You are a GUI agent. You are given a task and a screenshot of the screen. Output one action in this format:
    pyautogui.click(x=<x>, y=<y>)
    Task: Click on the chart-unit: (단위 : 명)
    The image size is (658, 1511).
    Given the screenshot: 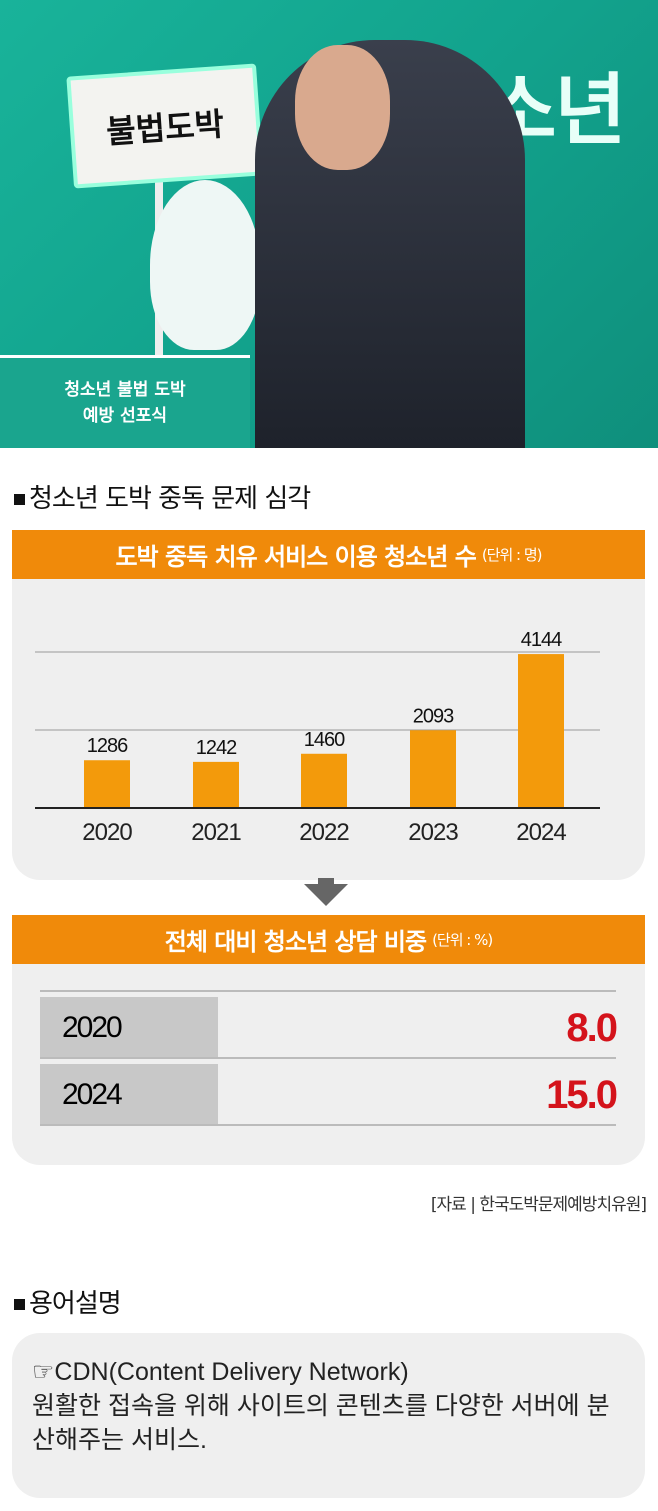 What is the action you would take?
    pyautogui.click(x=512, y=555)
    